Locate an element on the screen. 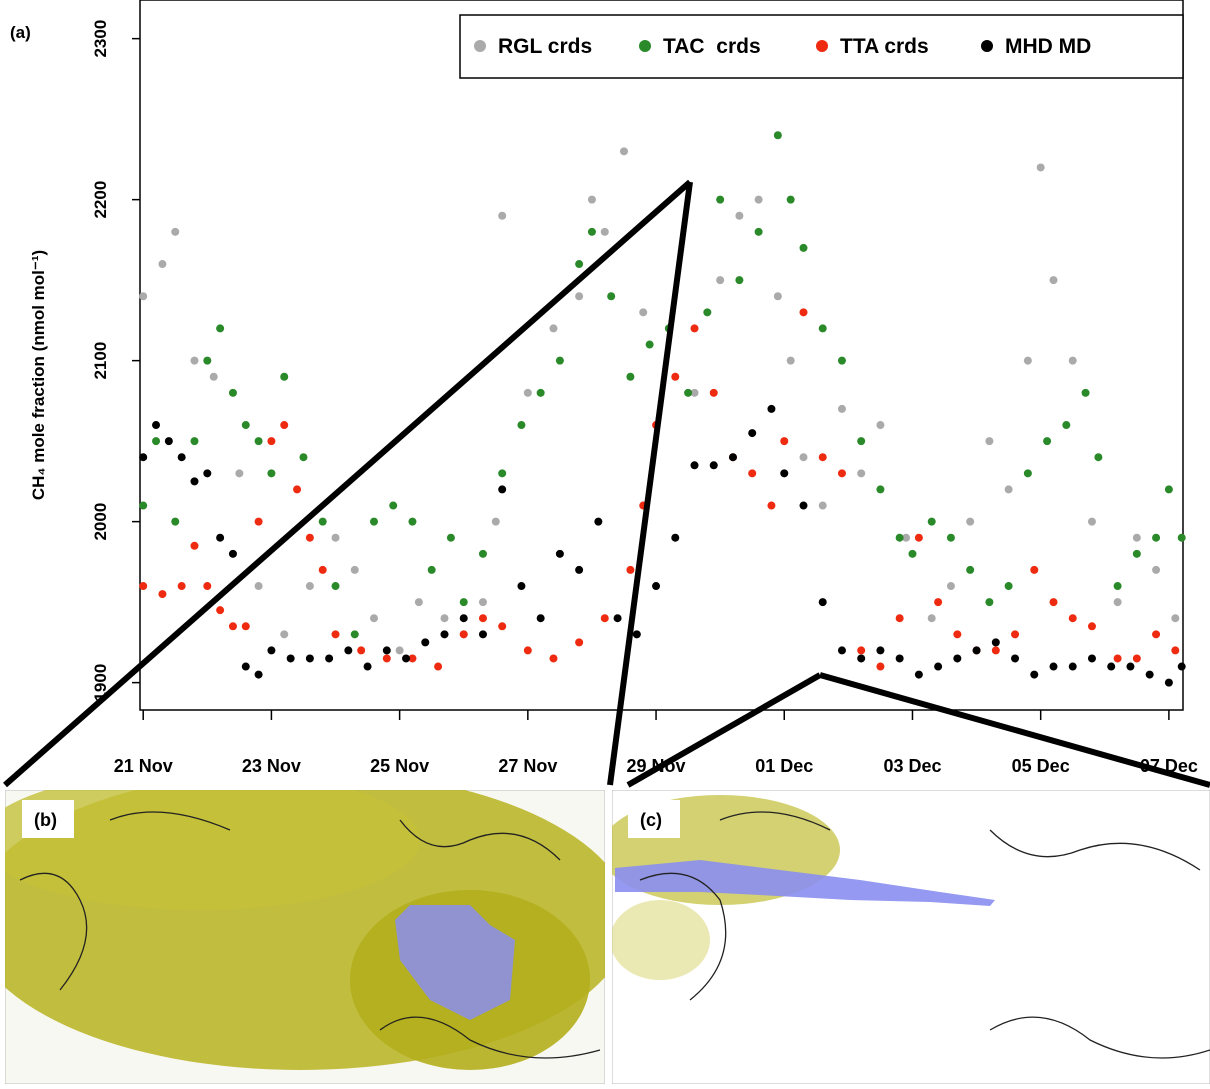 This screenshot has height=1089, width=1210. x-tick-label: 25 Nov is located at coordinates (399, 766).